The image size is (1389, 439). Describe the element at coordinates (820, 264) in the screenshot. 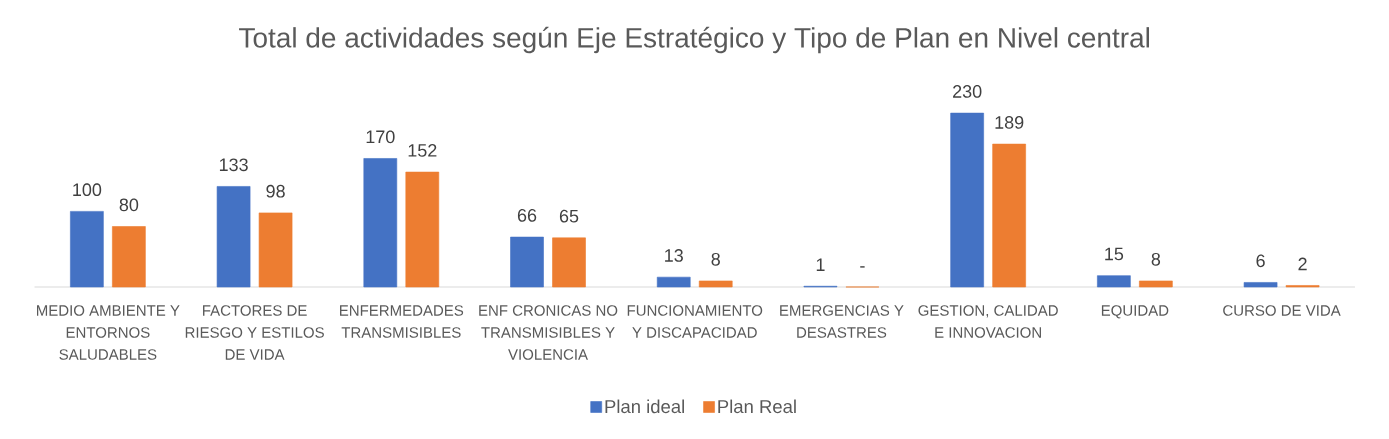

I see `data-label: 1` at that location.